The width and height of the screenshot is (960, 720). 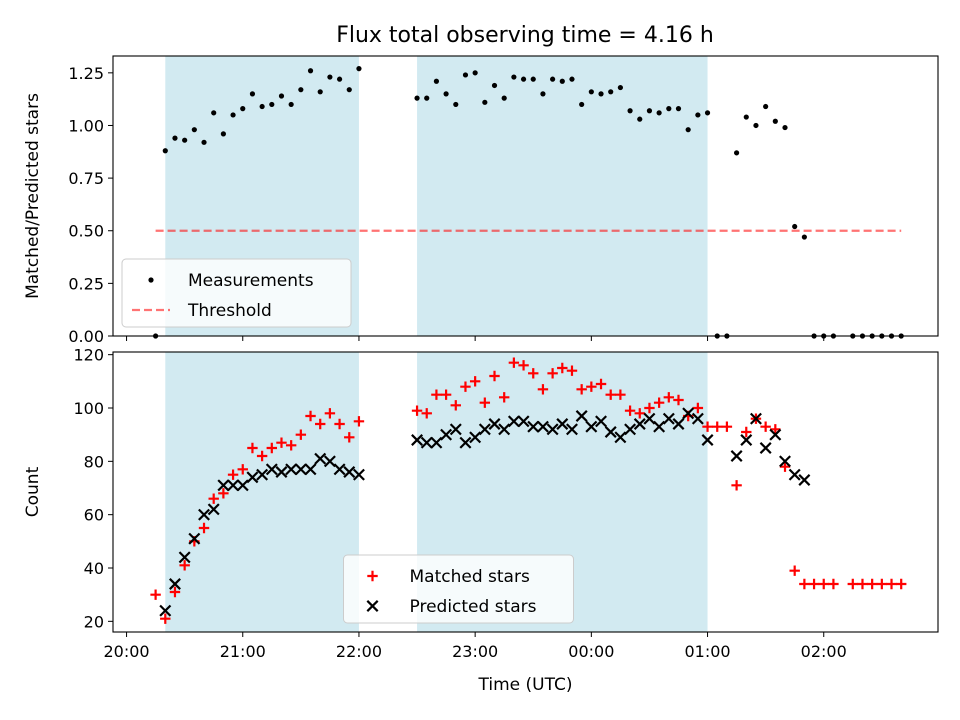 I want to click on x-tick-label: 00:00, so click(x=591, y=651).